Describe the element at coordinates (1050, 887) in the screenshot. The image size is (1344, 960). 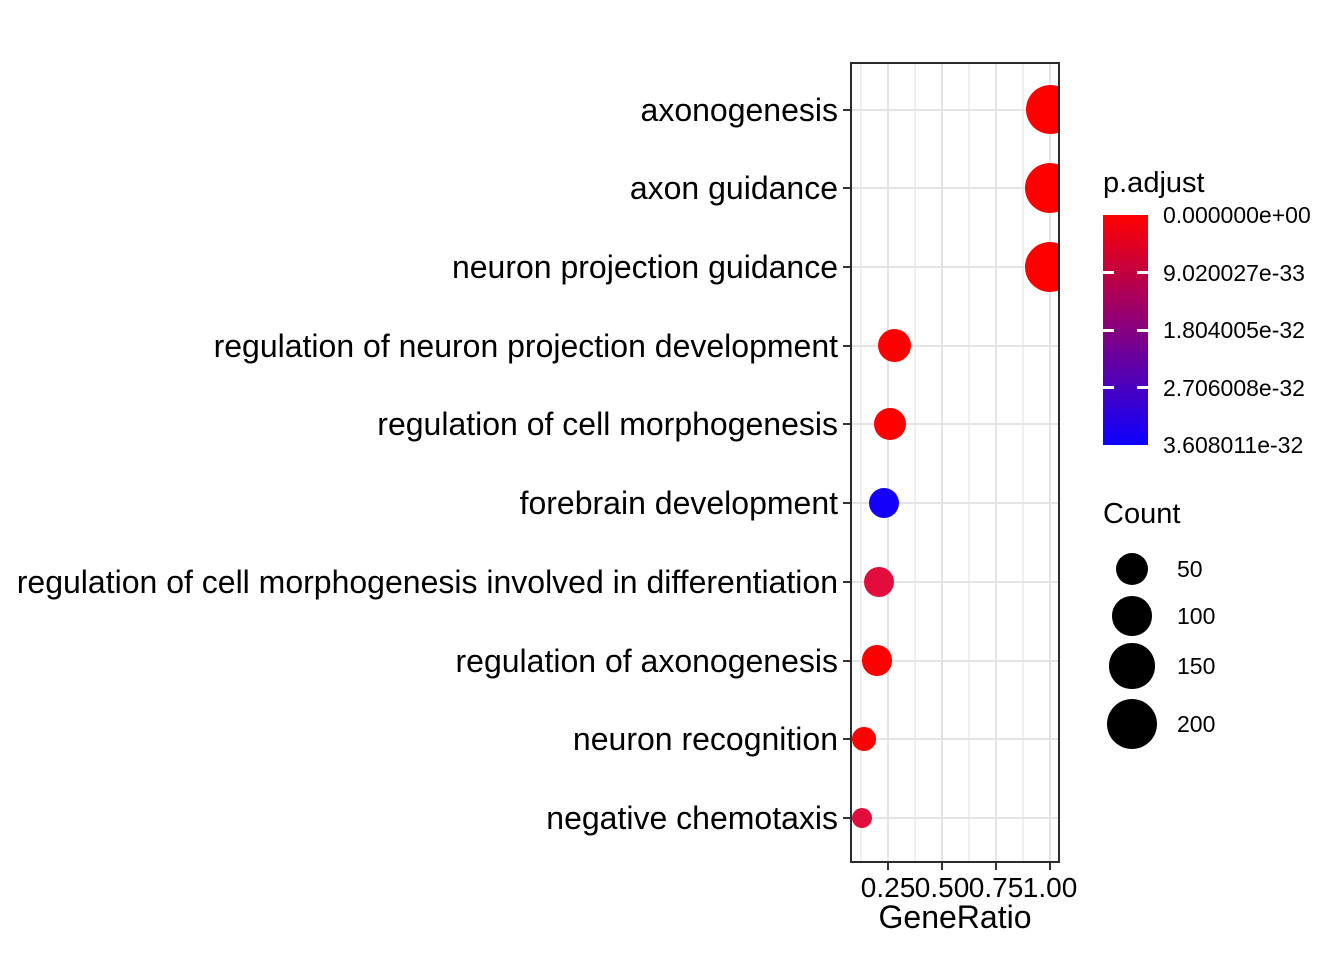
I see `x-axis-tick-label: 1.00` at that location.